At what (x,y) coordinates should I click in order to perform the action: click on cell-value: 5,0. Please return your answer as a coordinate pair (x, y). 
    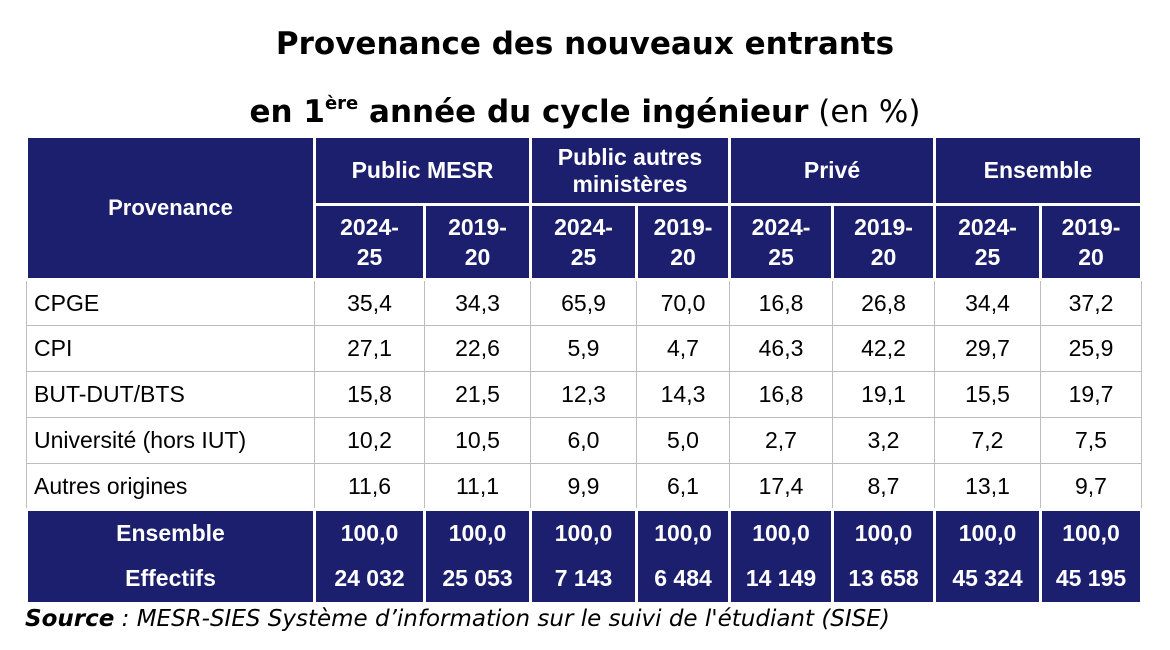
    Looking at the image, I should click on (683, 440).